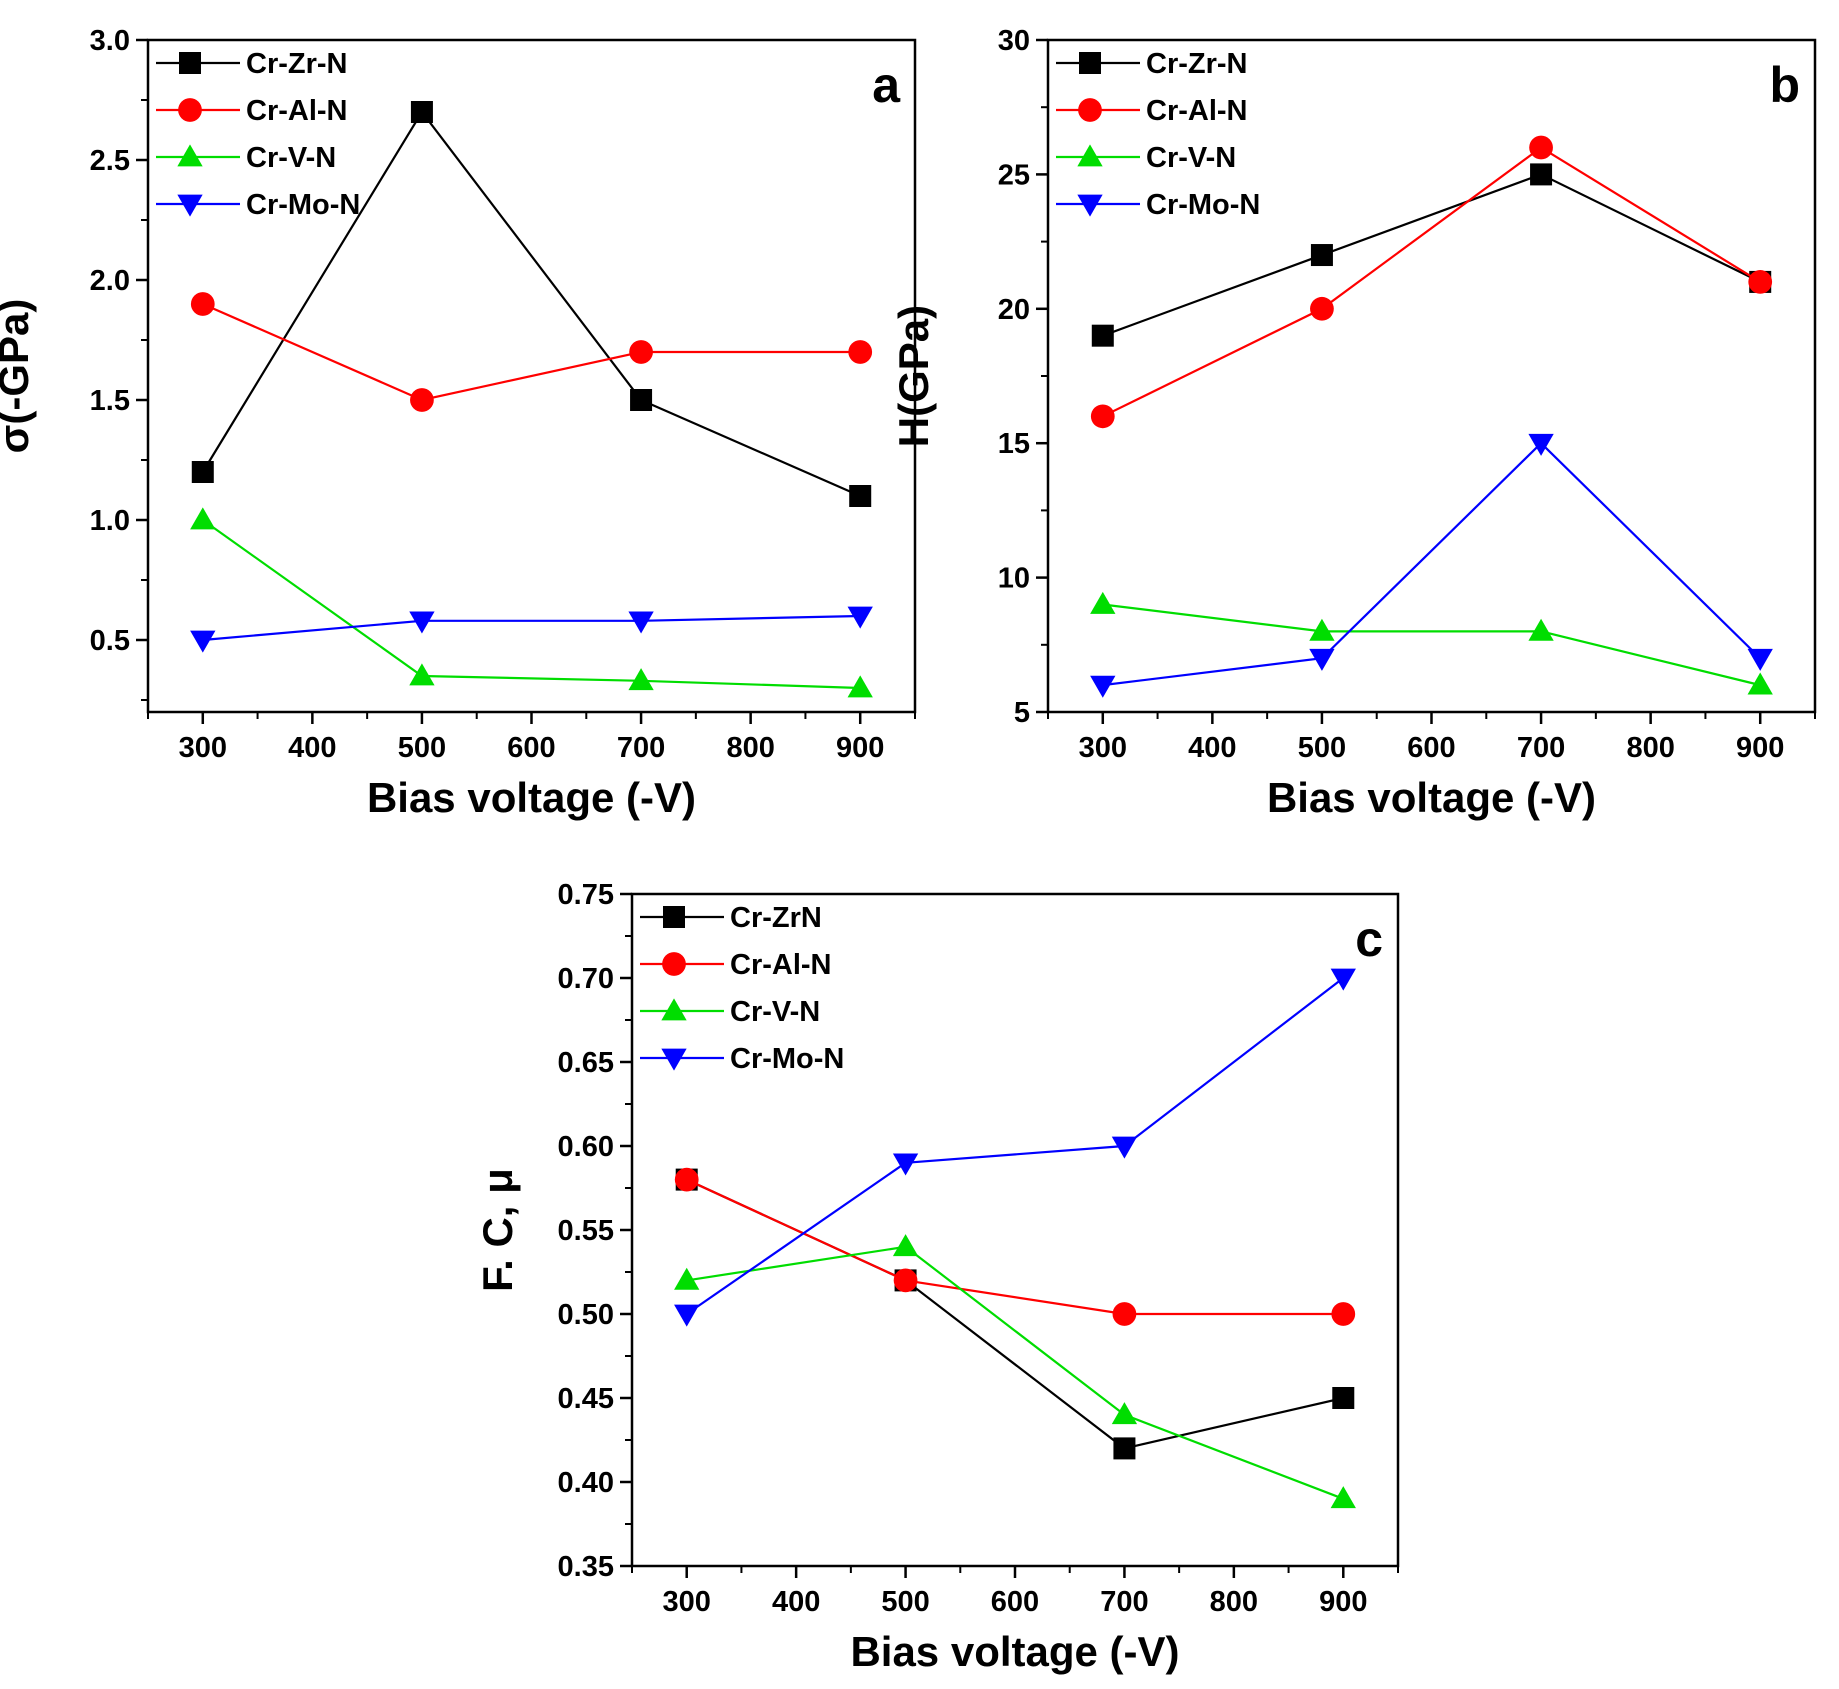 This screenshot has height=1689, width=1839. I want to click on y-tick-label: 10, so click(1014, 579).